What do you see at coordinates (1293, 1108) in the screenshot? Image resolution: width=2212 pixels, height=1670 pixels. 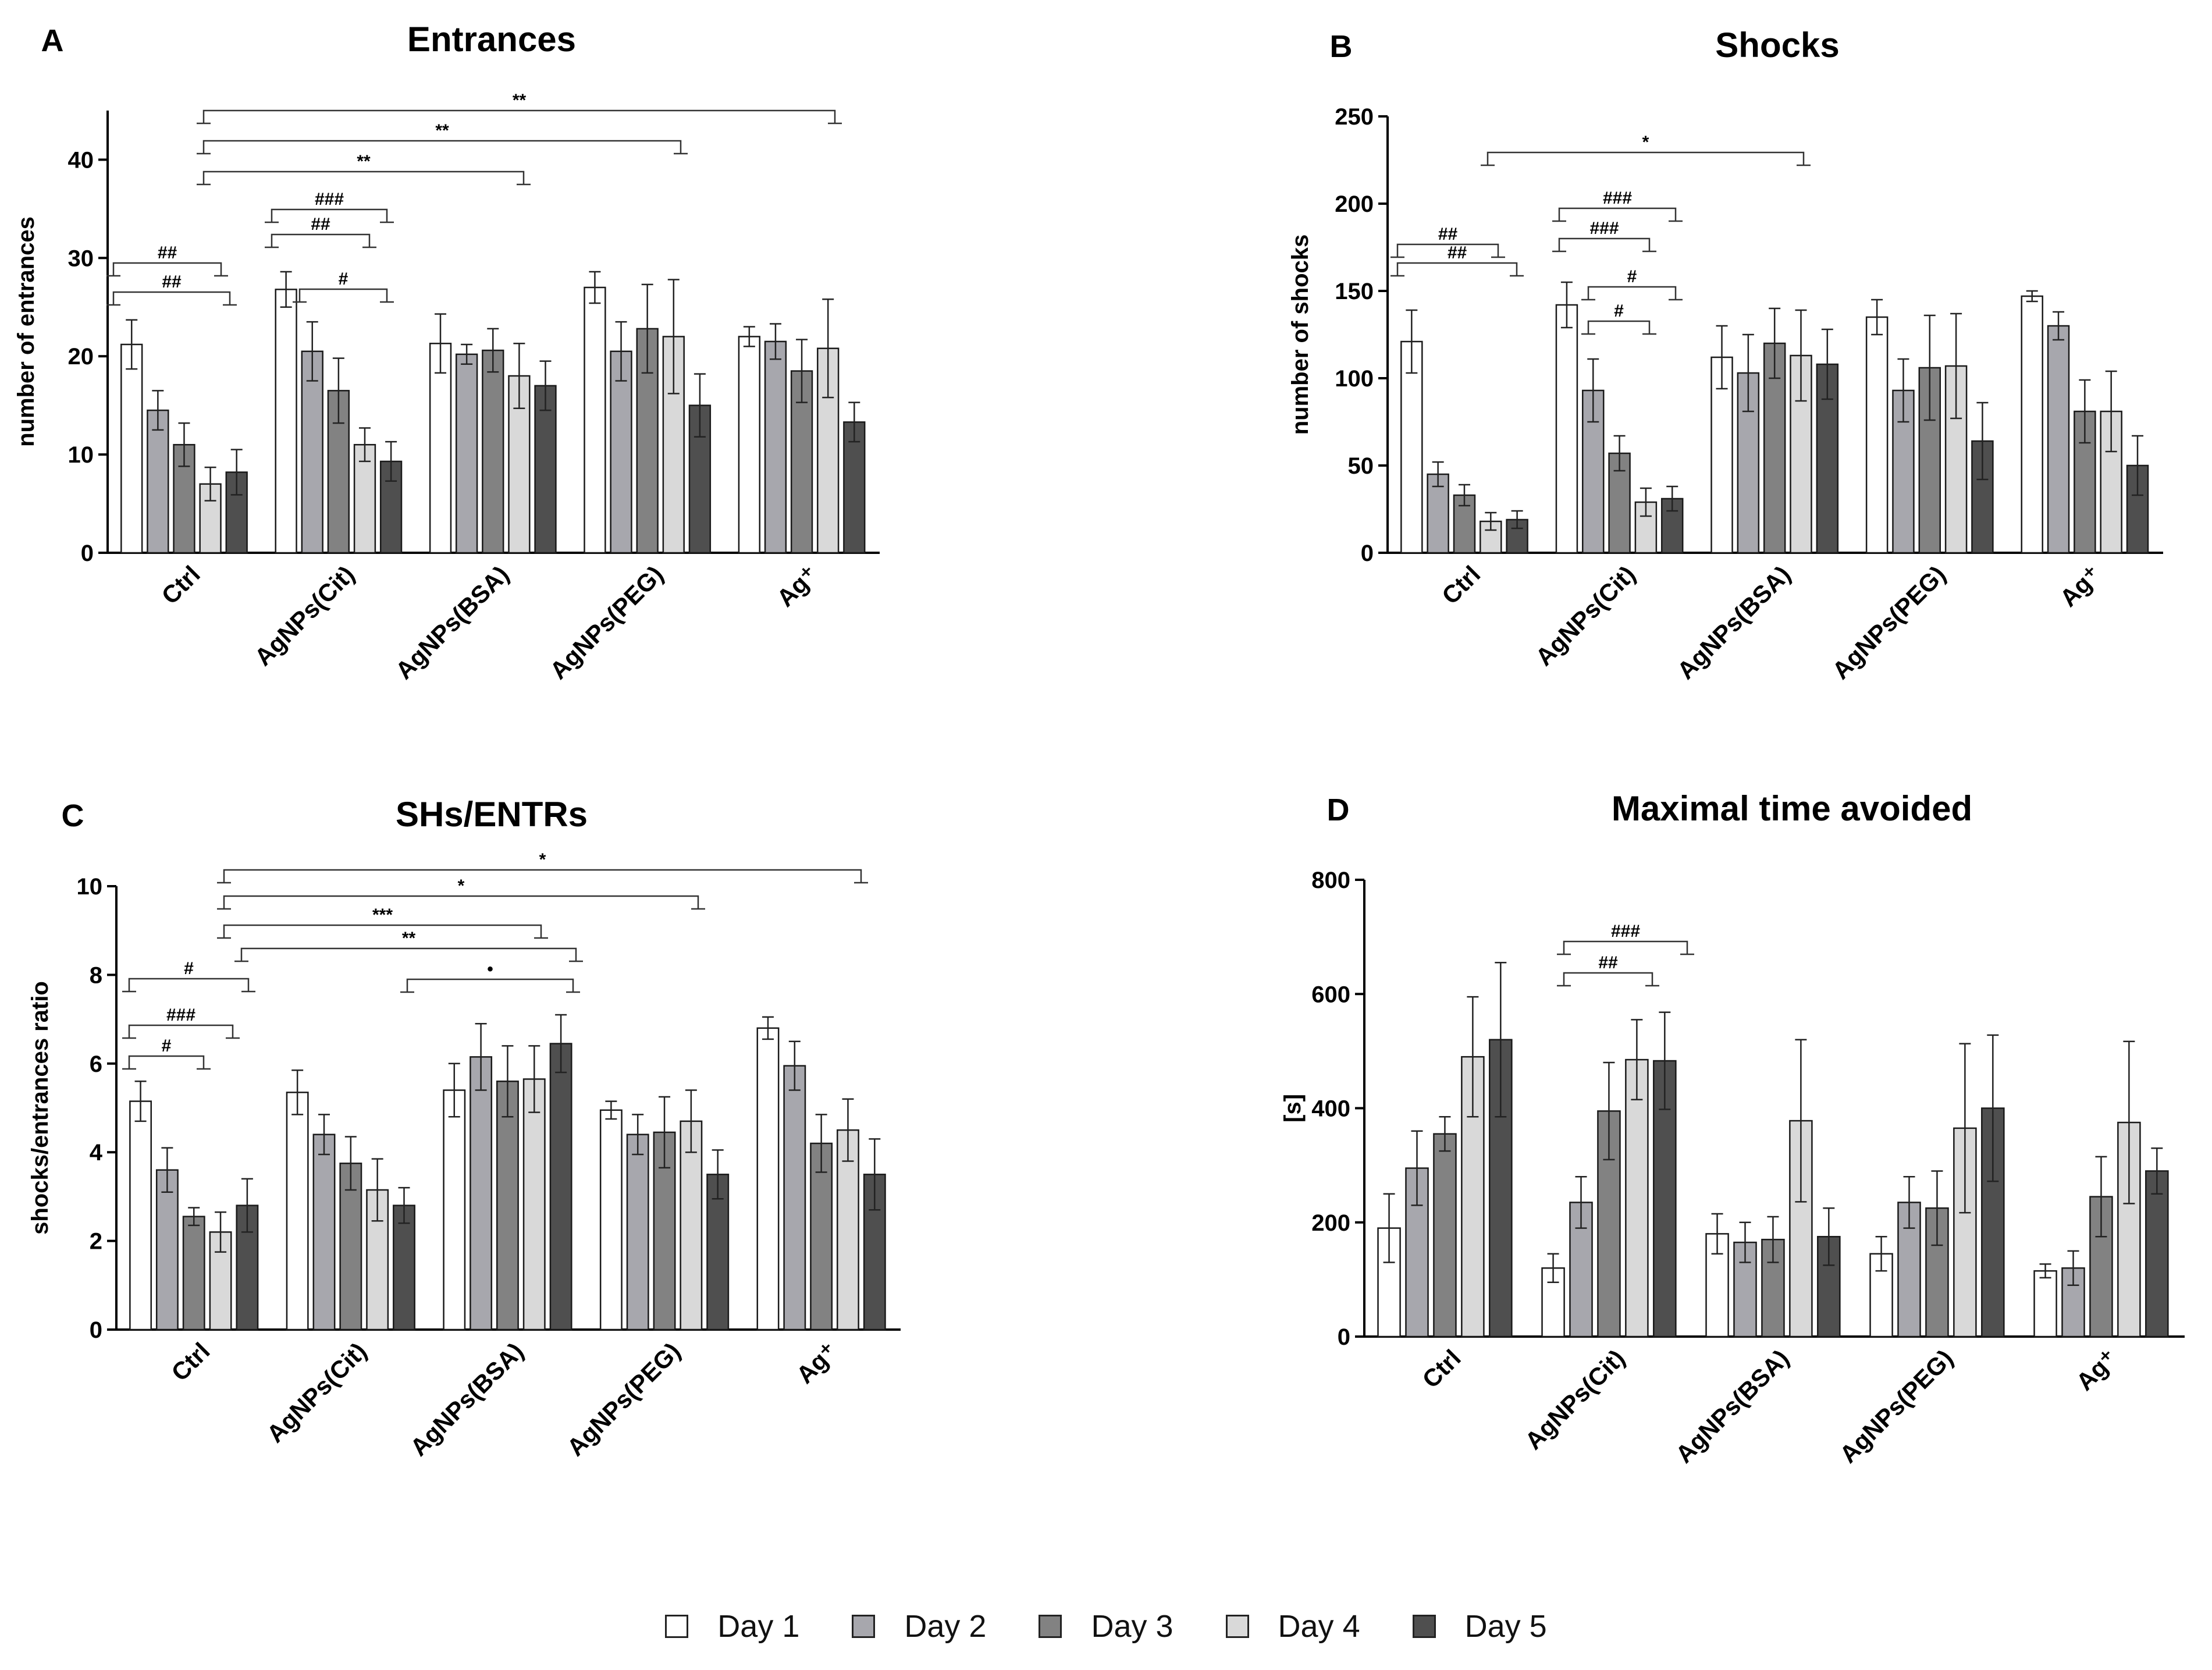 I see `y-axis-label: [s]` at bounding box center [1293, 1108].